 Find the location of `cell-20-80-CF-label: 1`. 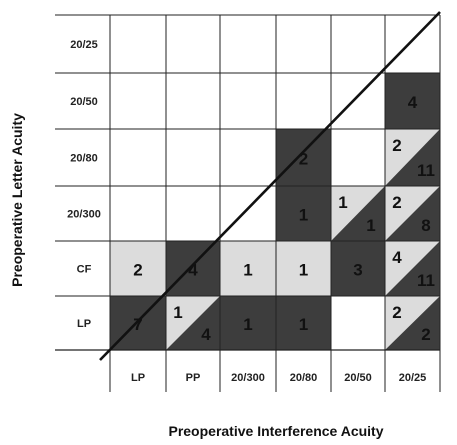

cell-20-80-CF-label: 1 is located at coordinates (303, 270).